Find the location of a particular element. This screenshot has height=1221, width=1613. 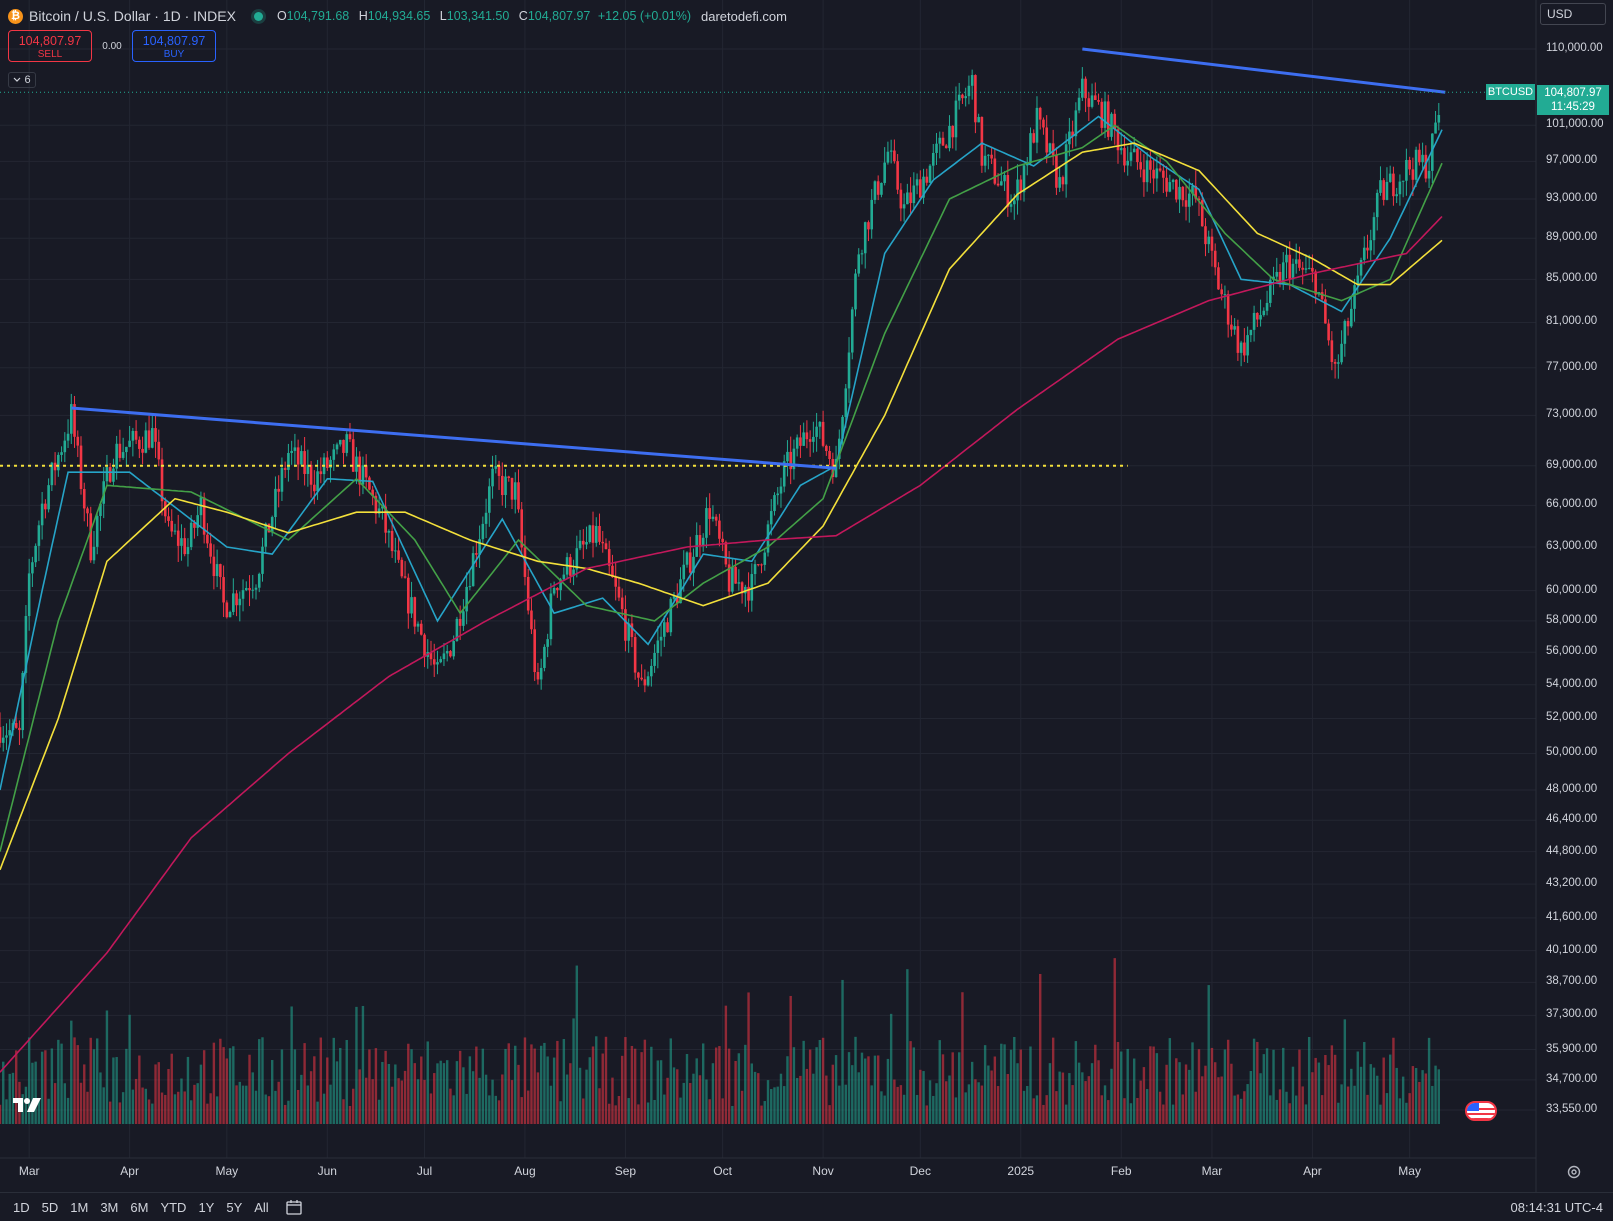

us-flag-icon is located at coordinates (1481, 1111).